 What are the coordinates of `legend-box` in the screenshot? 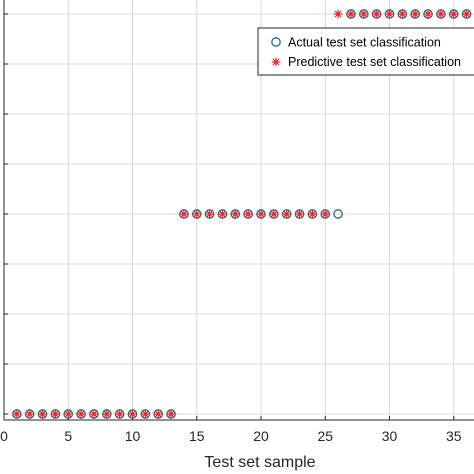 It's located at (365, 51).